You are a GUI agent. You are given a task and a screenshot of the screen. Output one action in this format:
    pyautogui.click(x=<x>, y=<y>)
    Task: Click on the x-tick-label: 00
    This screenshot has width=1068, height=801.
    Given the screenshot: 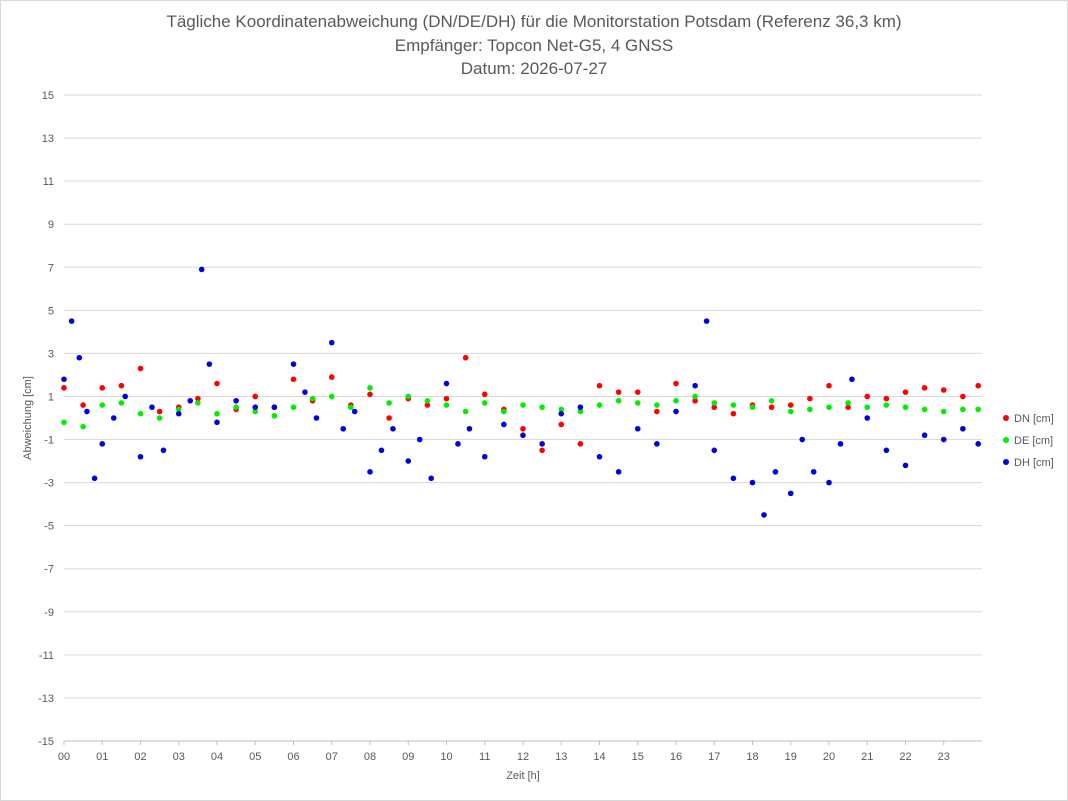 What is the action you would take?
    pyautogui.click(x=64, y=757)
    